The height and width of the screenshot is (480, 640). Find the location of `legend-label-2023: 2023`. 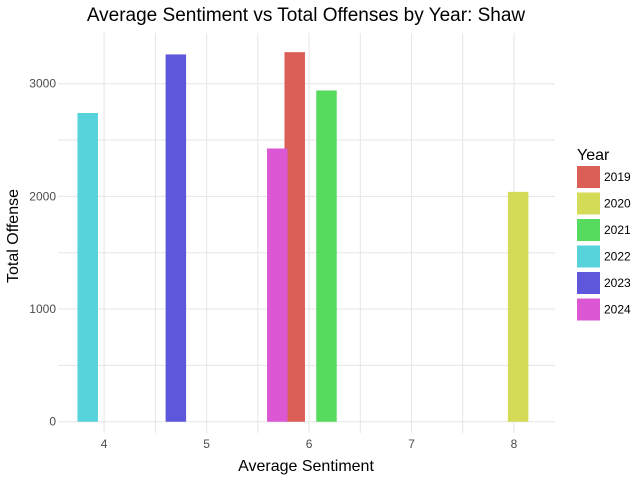

legend-label-2023: 2023 is located at coordinates (617, 283).